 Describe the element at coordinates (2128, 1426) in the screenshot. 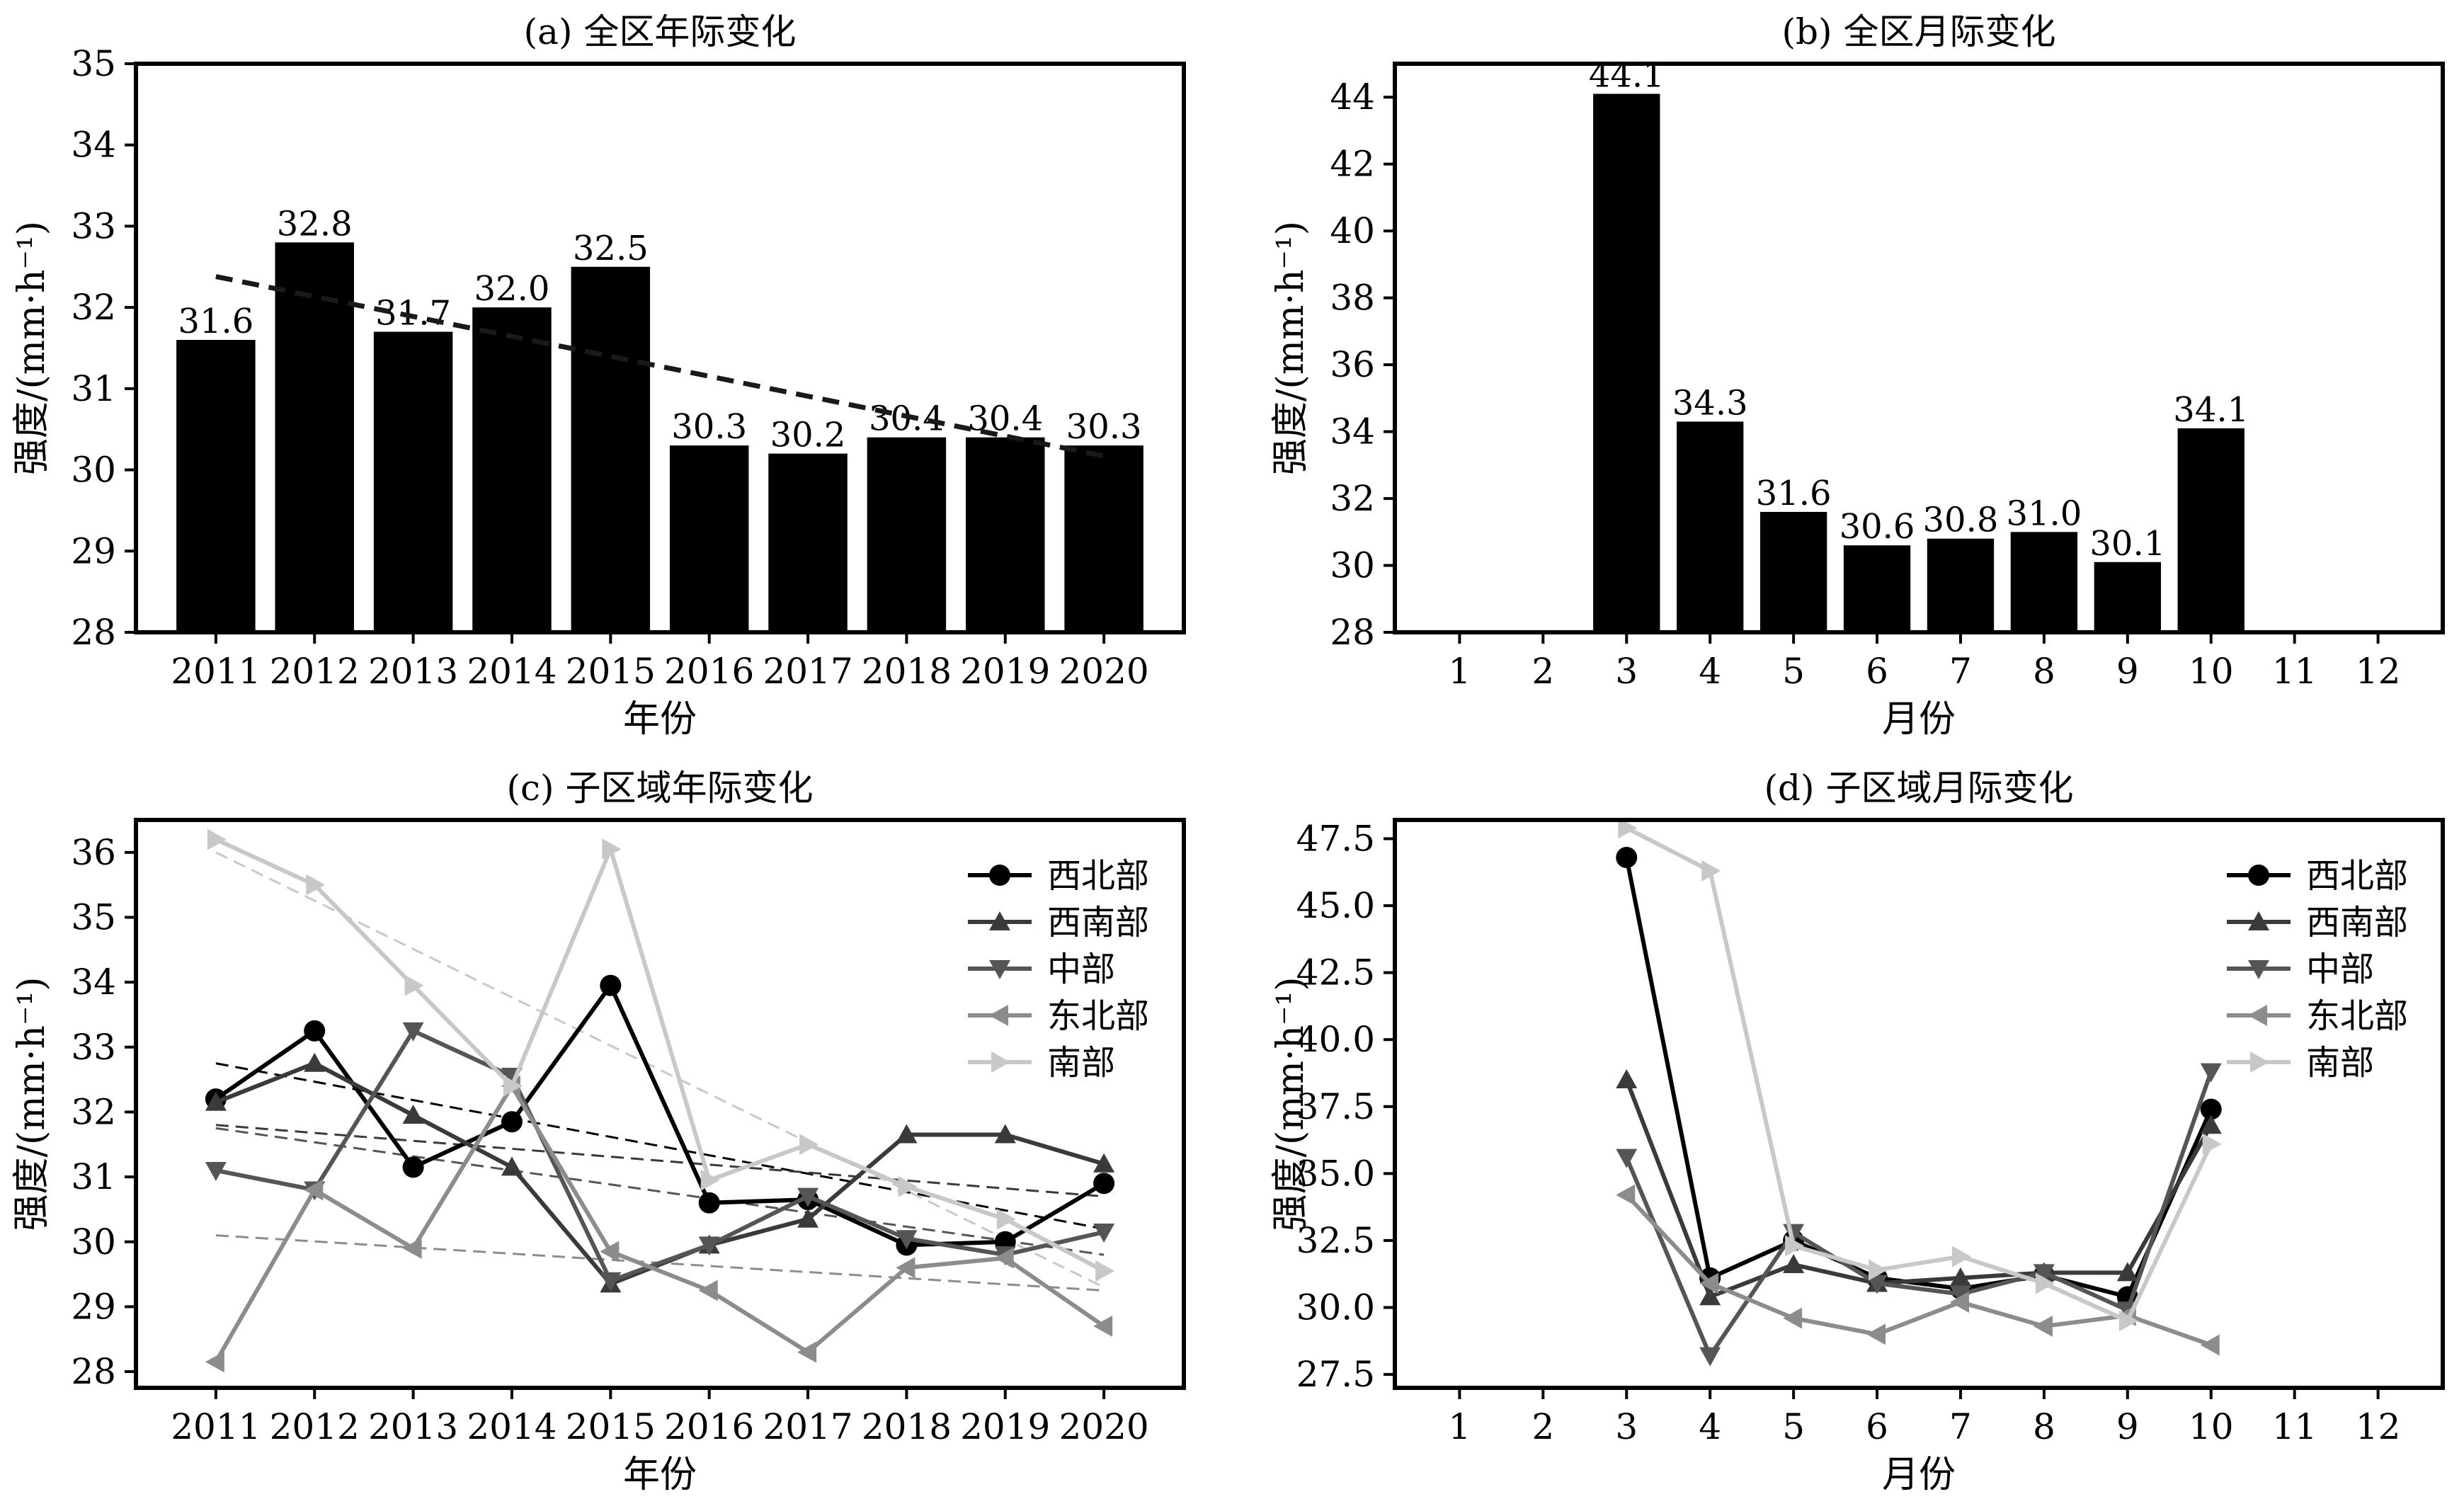

I see `x-tick-label: 9` at that location.